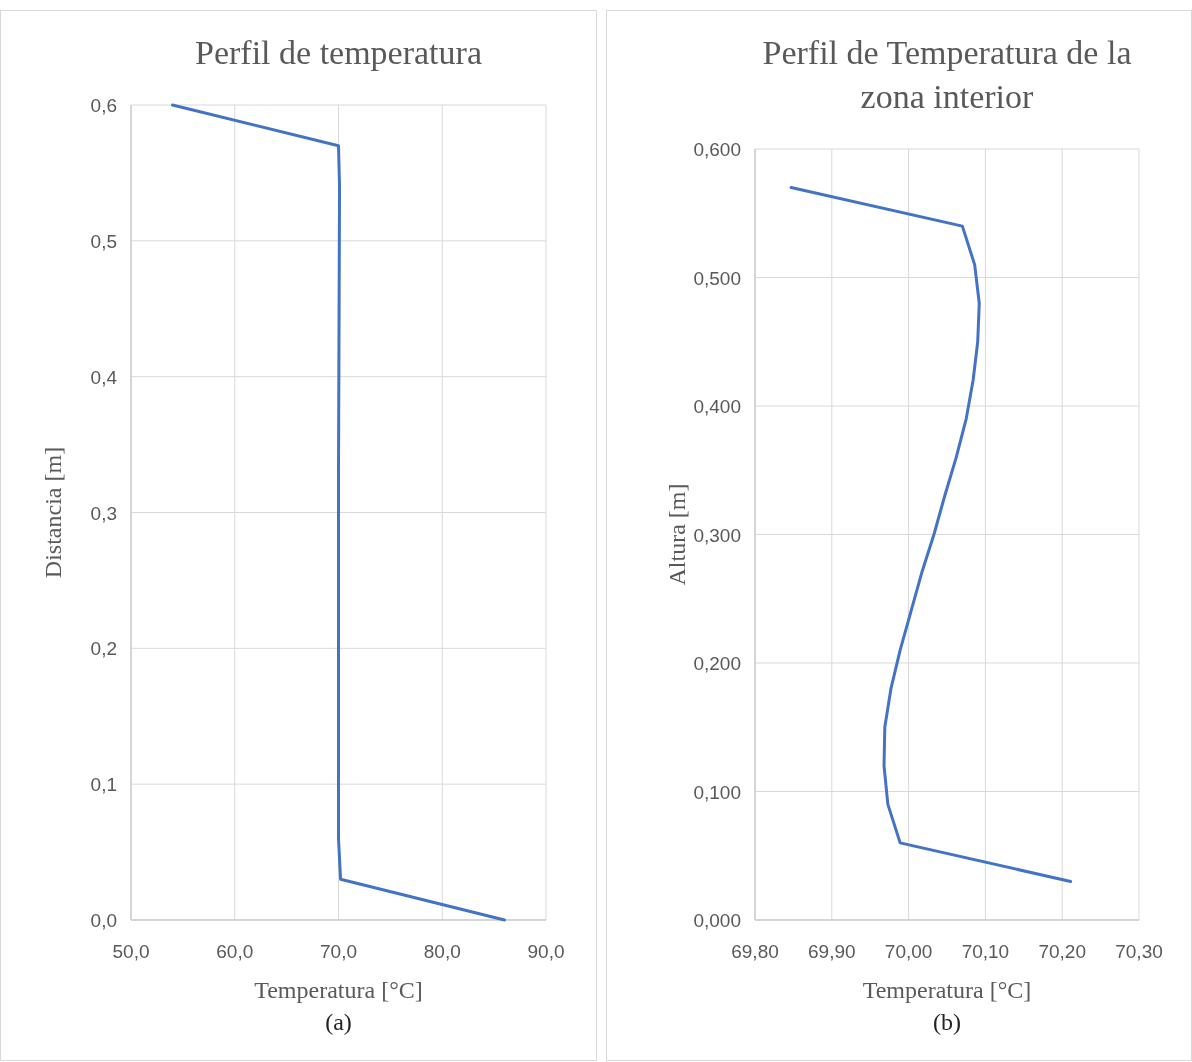 This screenshot has height=1062, width=1192. I want to click on y-tick-label: 0,4, so click(104, 377).